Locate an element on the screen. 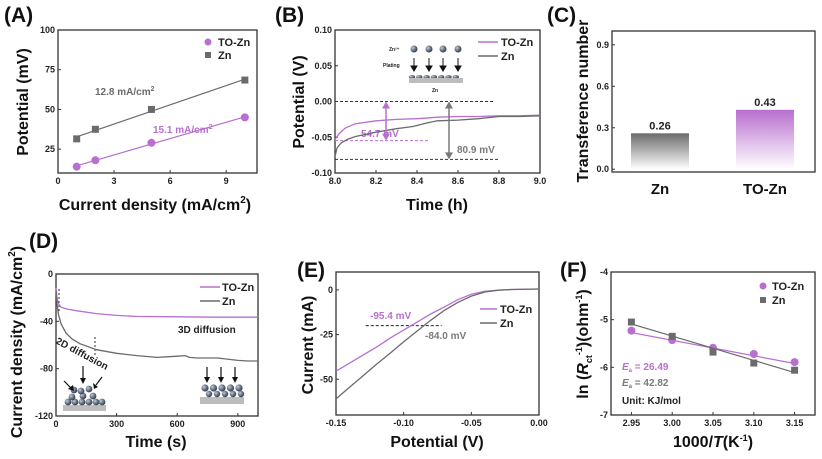 The image size is (822, 459). y-tick-label-c: 0.9 is located at coordinates (602, 45).